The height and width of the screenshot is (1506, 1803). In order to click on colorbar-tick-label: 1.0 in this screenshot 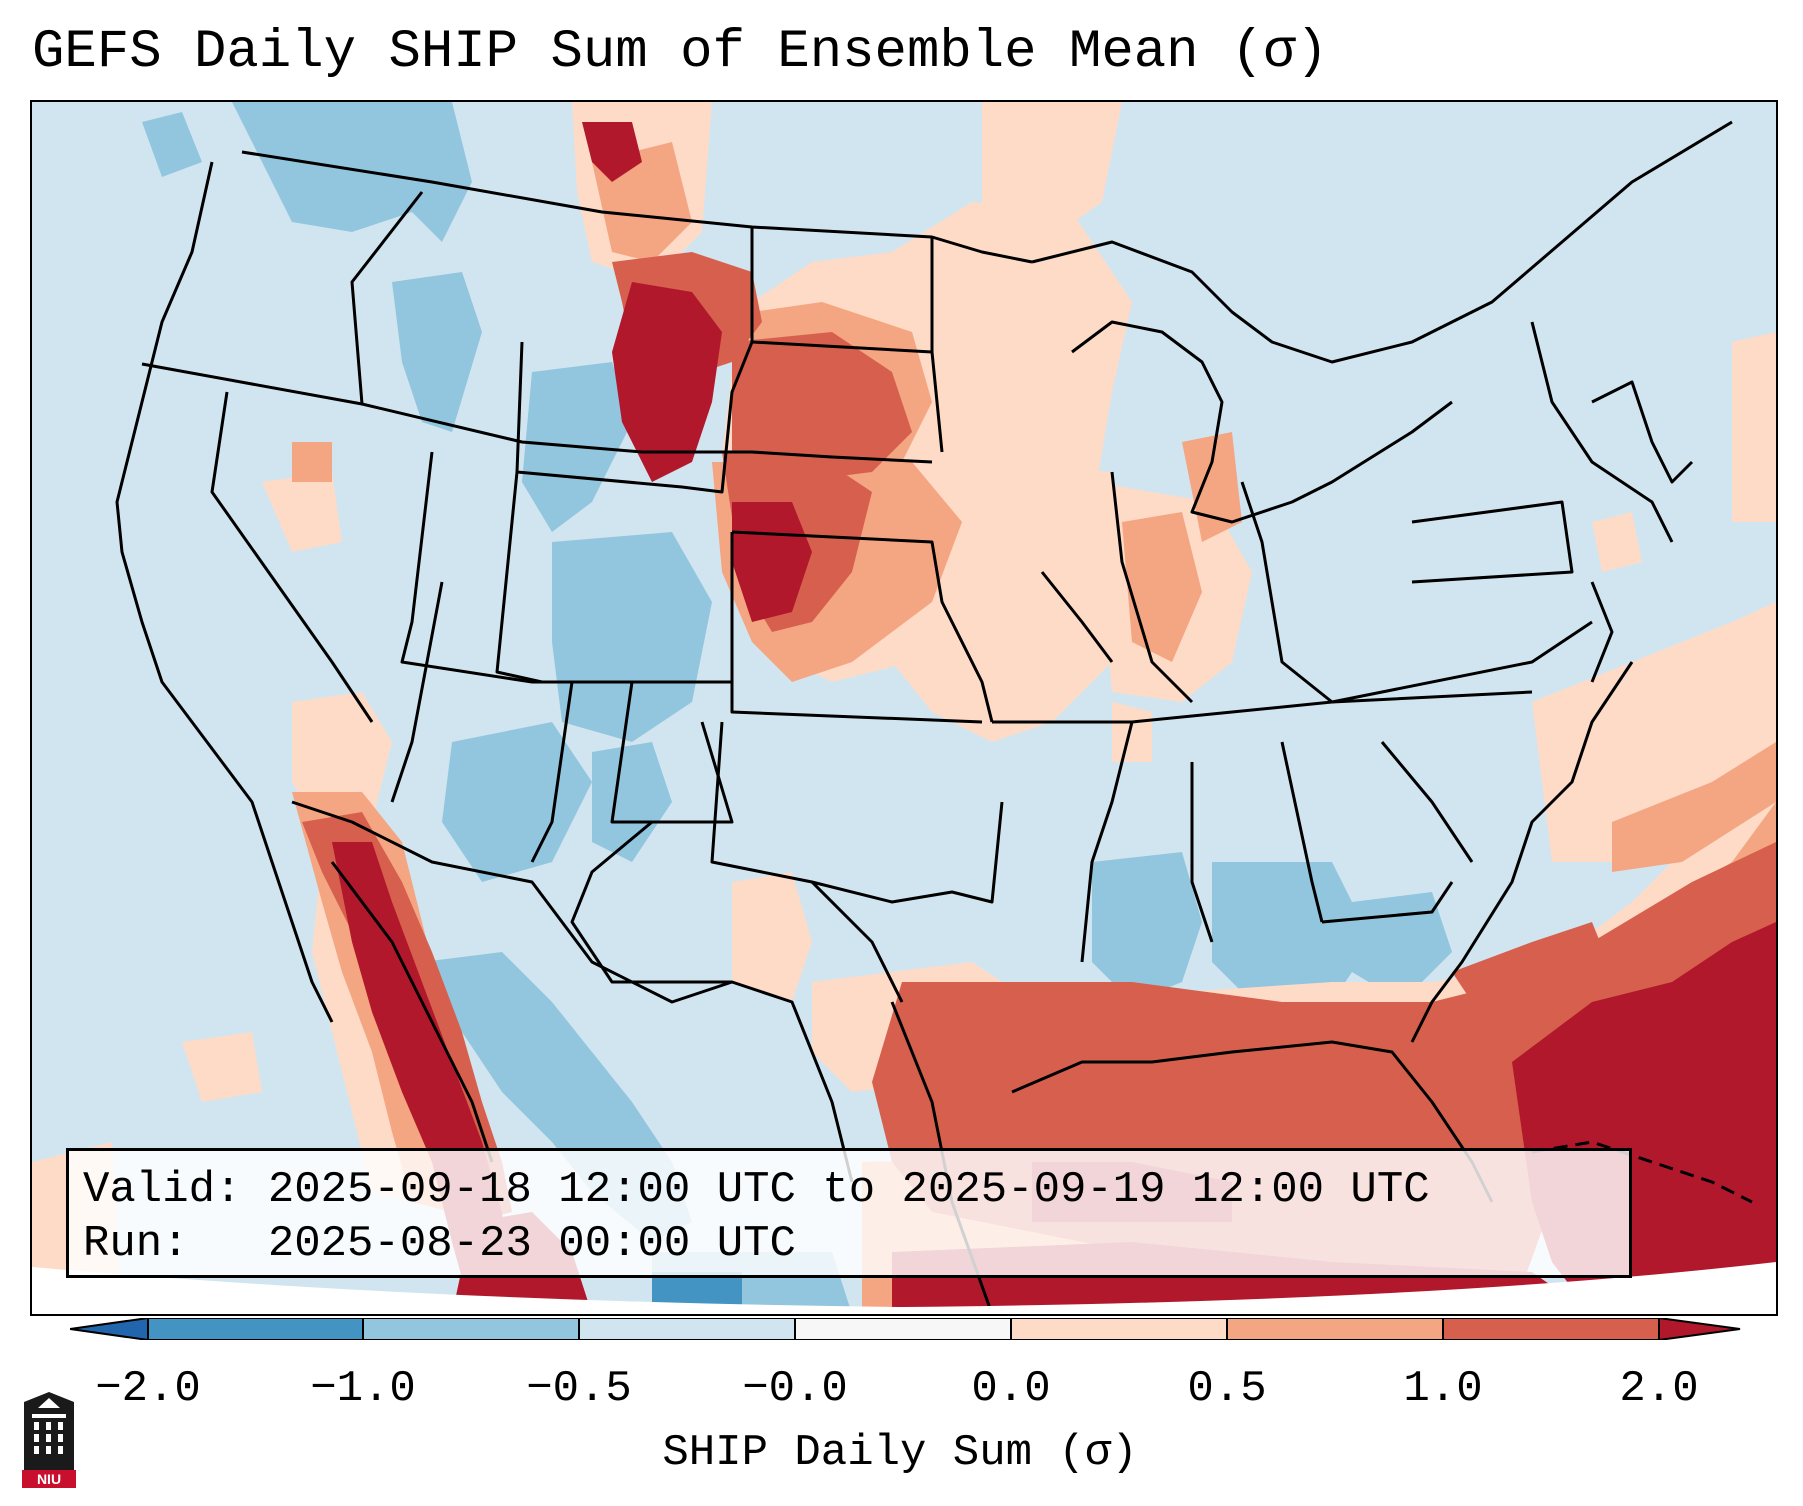, I will do `click(1443, 1389)`.